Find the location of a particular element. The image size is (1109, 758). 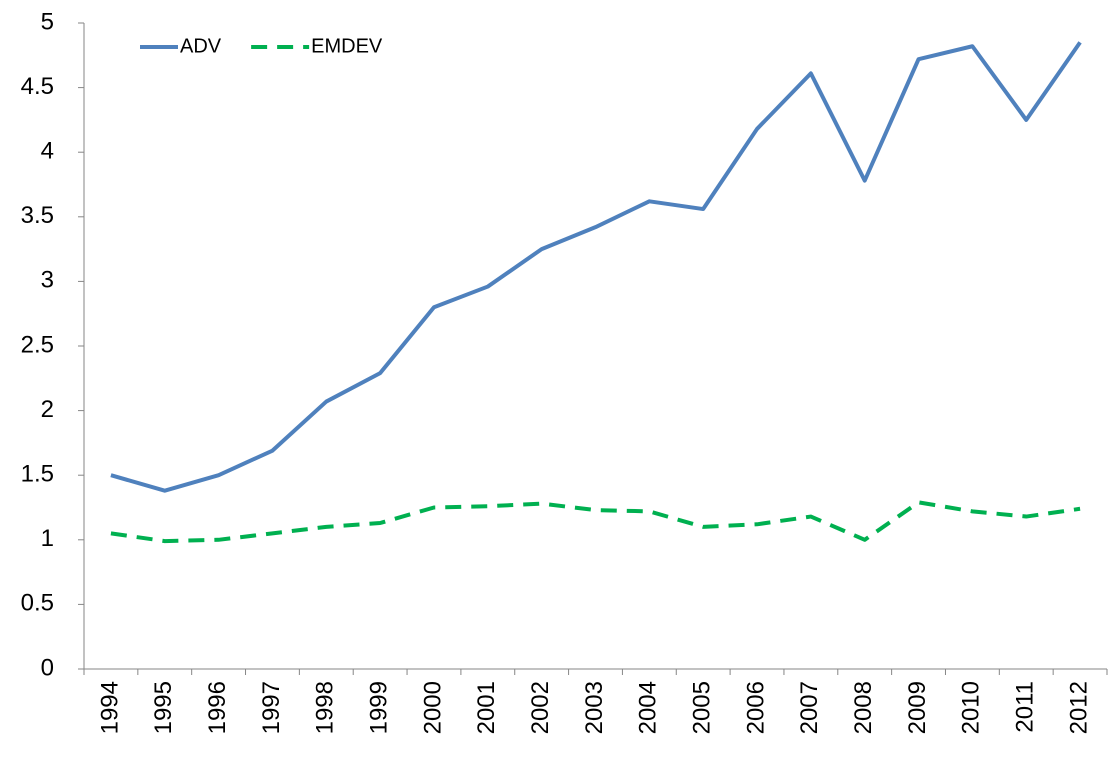

x-tick-label: 2012 is located at coordinates (1078, 707).